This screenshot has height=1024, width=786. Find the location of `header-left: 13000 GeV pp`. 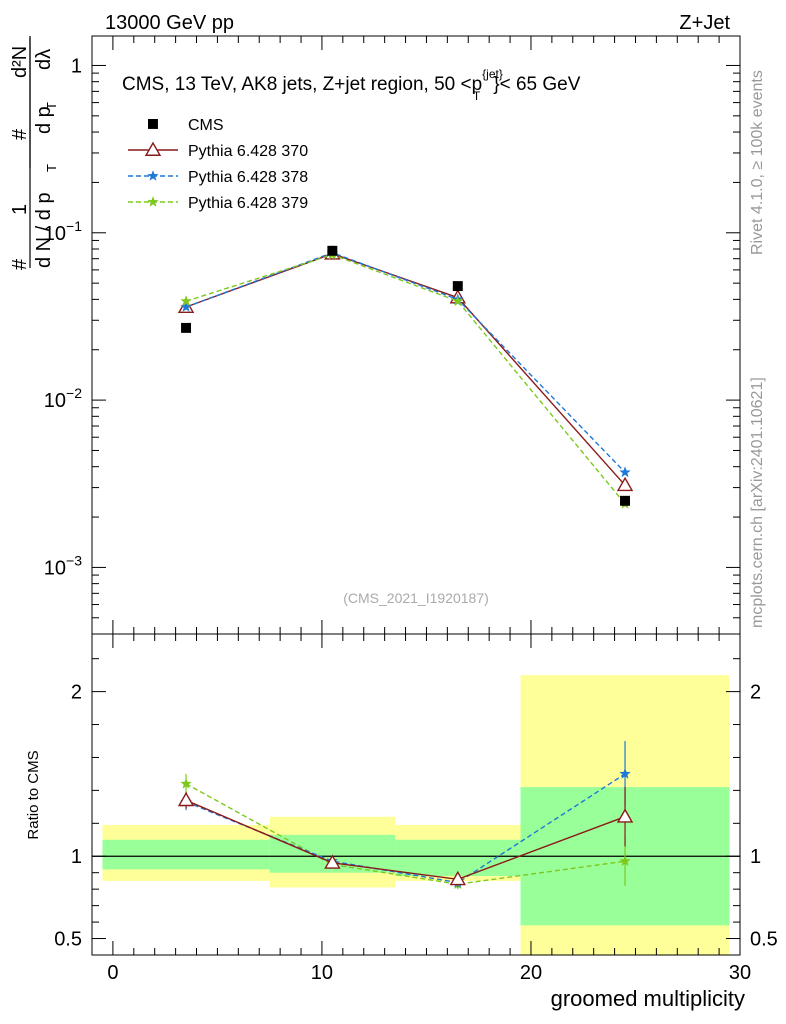

header-left: 13000 GeV pp is located at coordinates (169, 23).